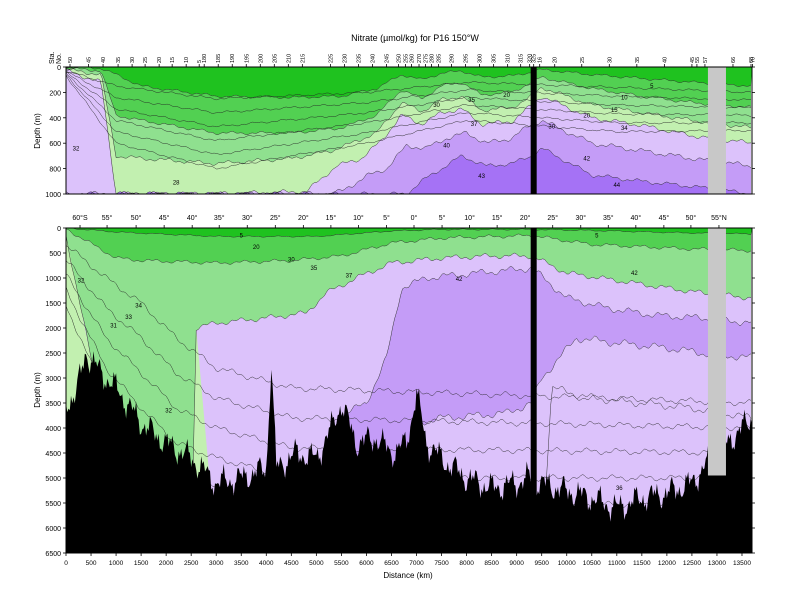  What do you see at coordinates (469, 218) in the screenshot?
I see `latitude-tick-label: 10°` at bounding box center [469, 218].